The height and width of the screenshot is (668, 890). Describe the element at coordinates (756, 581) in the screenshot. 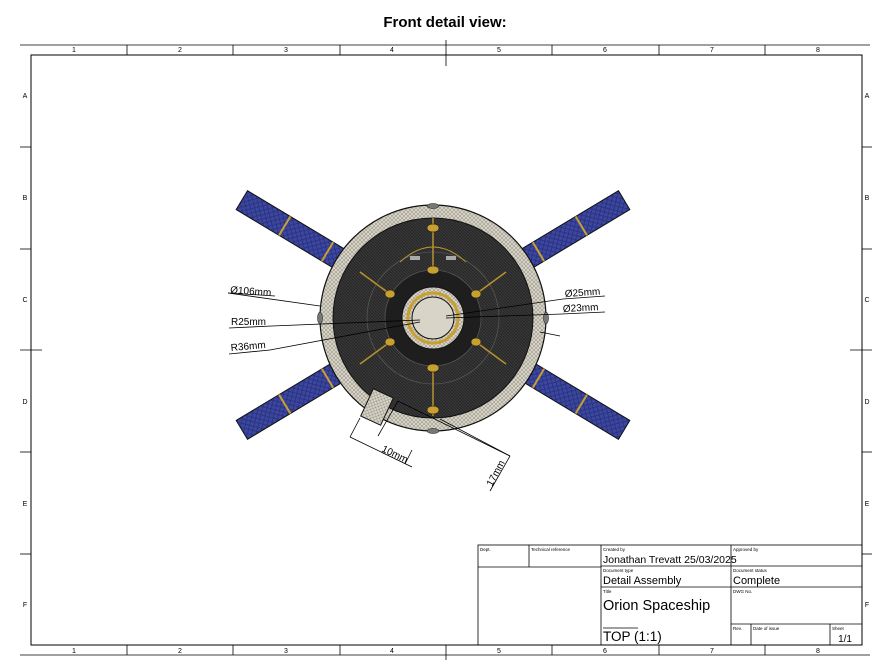

I see `tb-doc-status-value: Complete` at that location.